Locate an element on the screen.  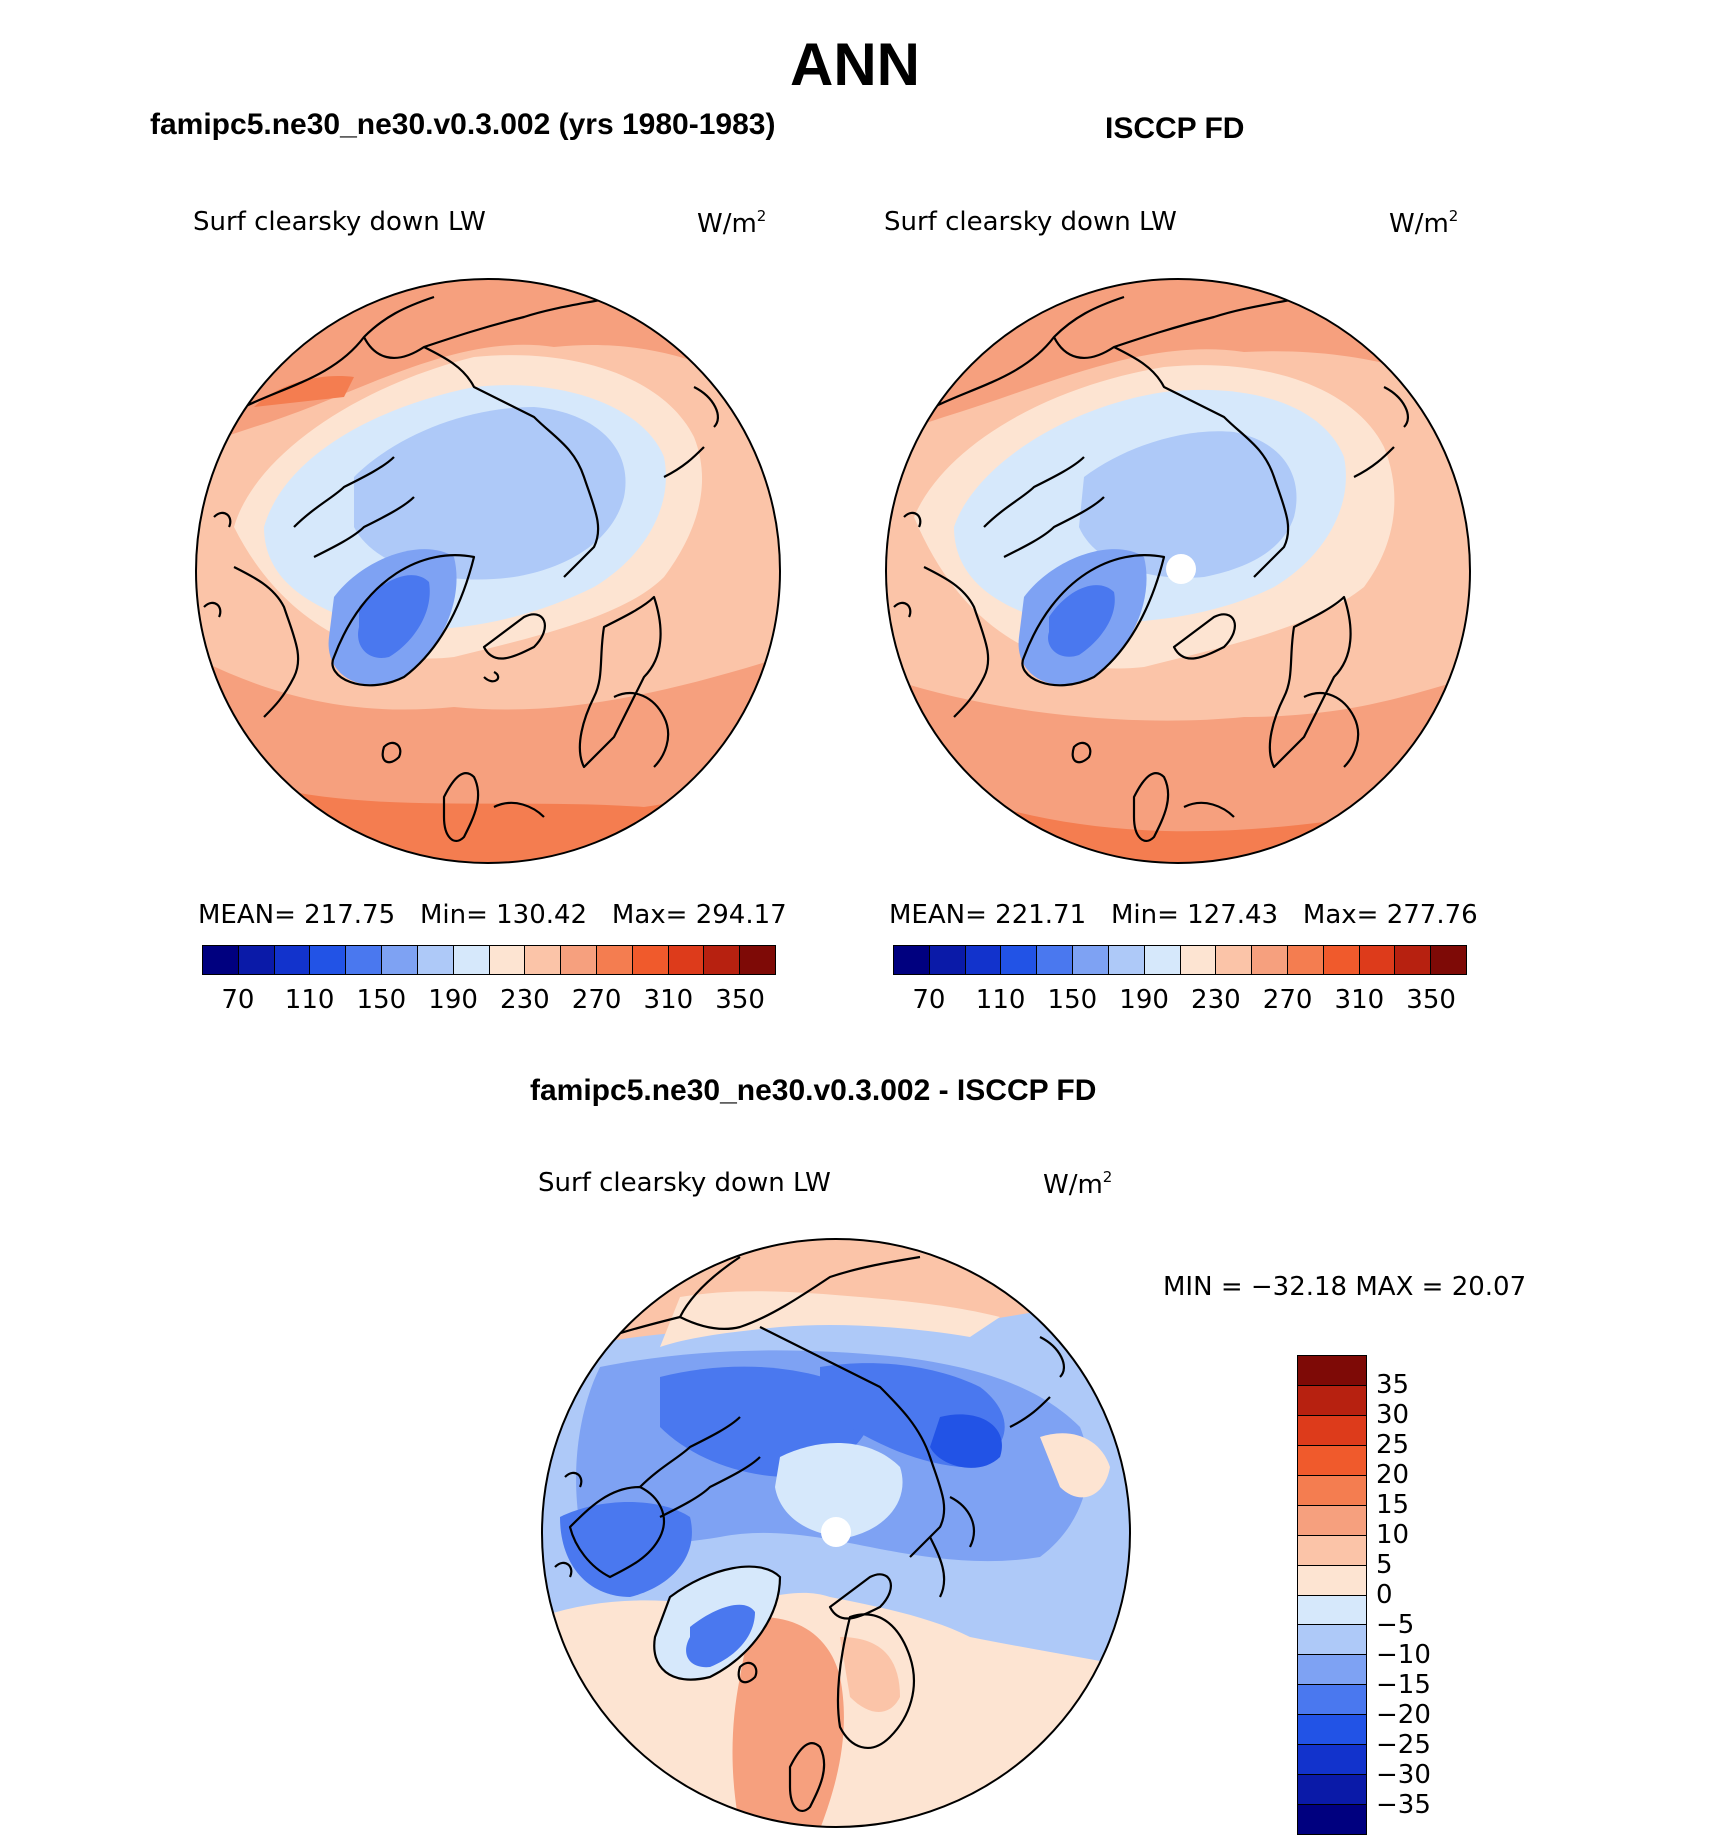
model-map-border is located at coordinates (488, 571).